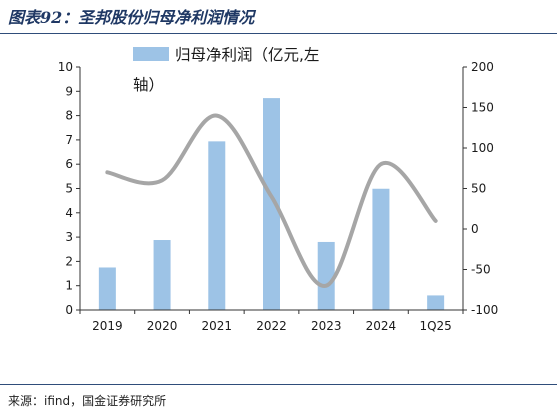 The width and height of the screenshot is (557, 415). What do you see at coordinates (482, 148) in the screenshot?
I see `right-tick-label: 100` at bounding box center [482, 148].